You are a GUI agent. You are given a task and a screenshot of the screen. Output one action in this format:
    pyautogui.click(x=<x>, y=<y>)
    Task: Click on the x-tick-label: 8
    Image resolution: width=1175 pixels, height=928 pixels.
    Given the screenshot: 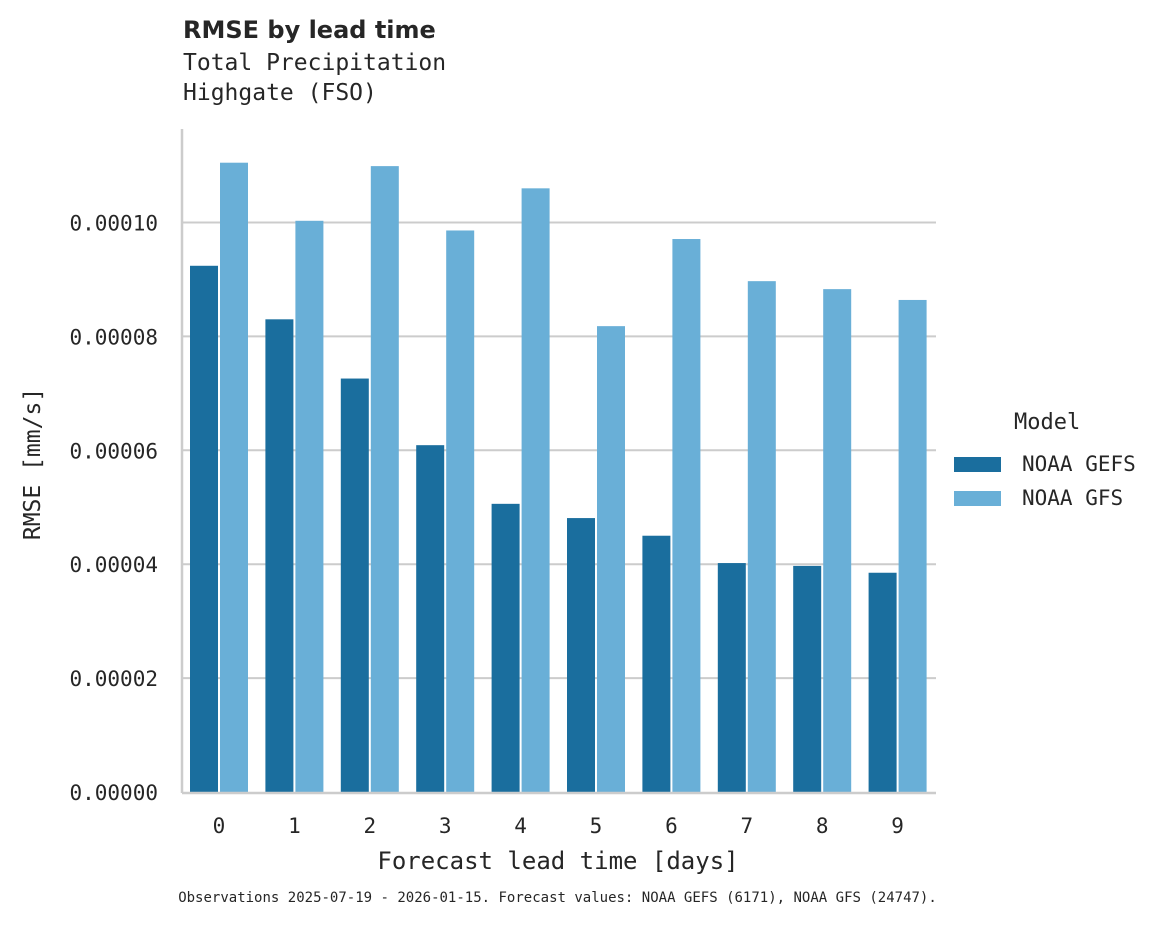 What is the action you would take?
    pyautogui.click(x=822, y=826)
    